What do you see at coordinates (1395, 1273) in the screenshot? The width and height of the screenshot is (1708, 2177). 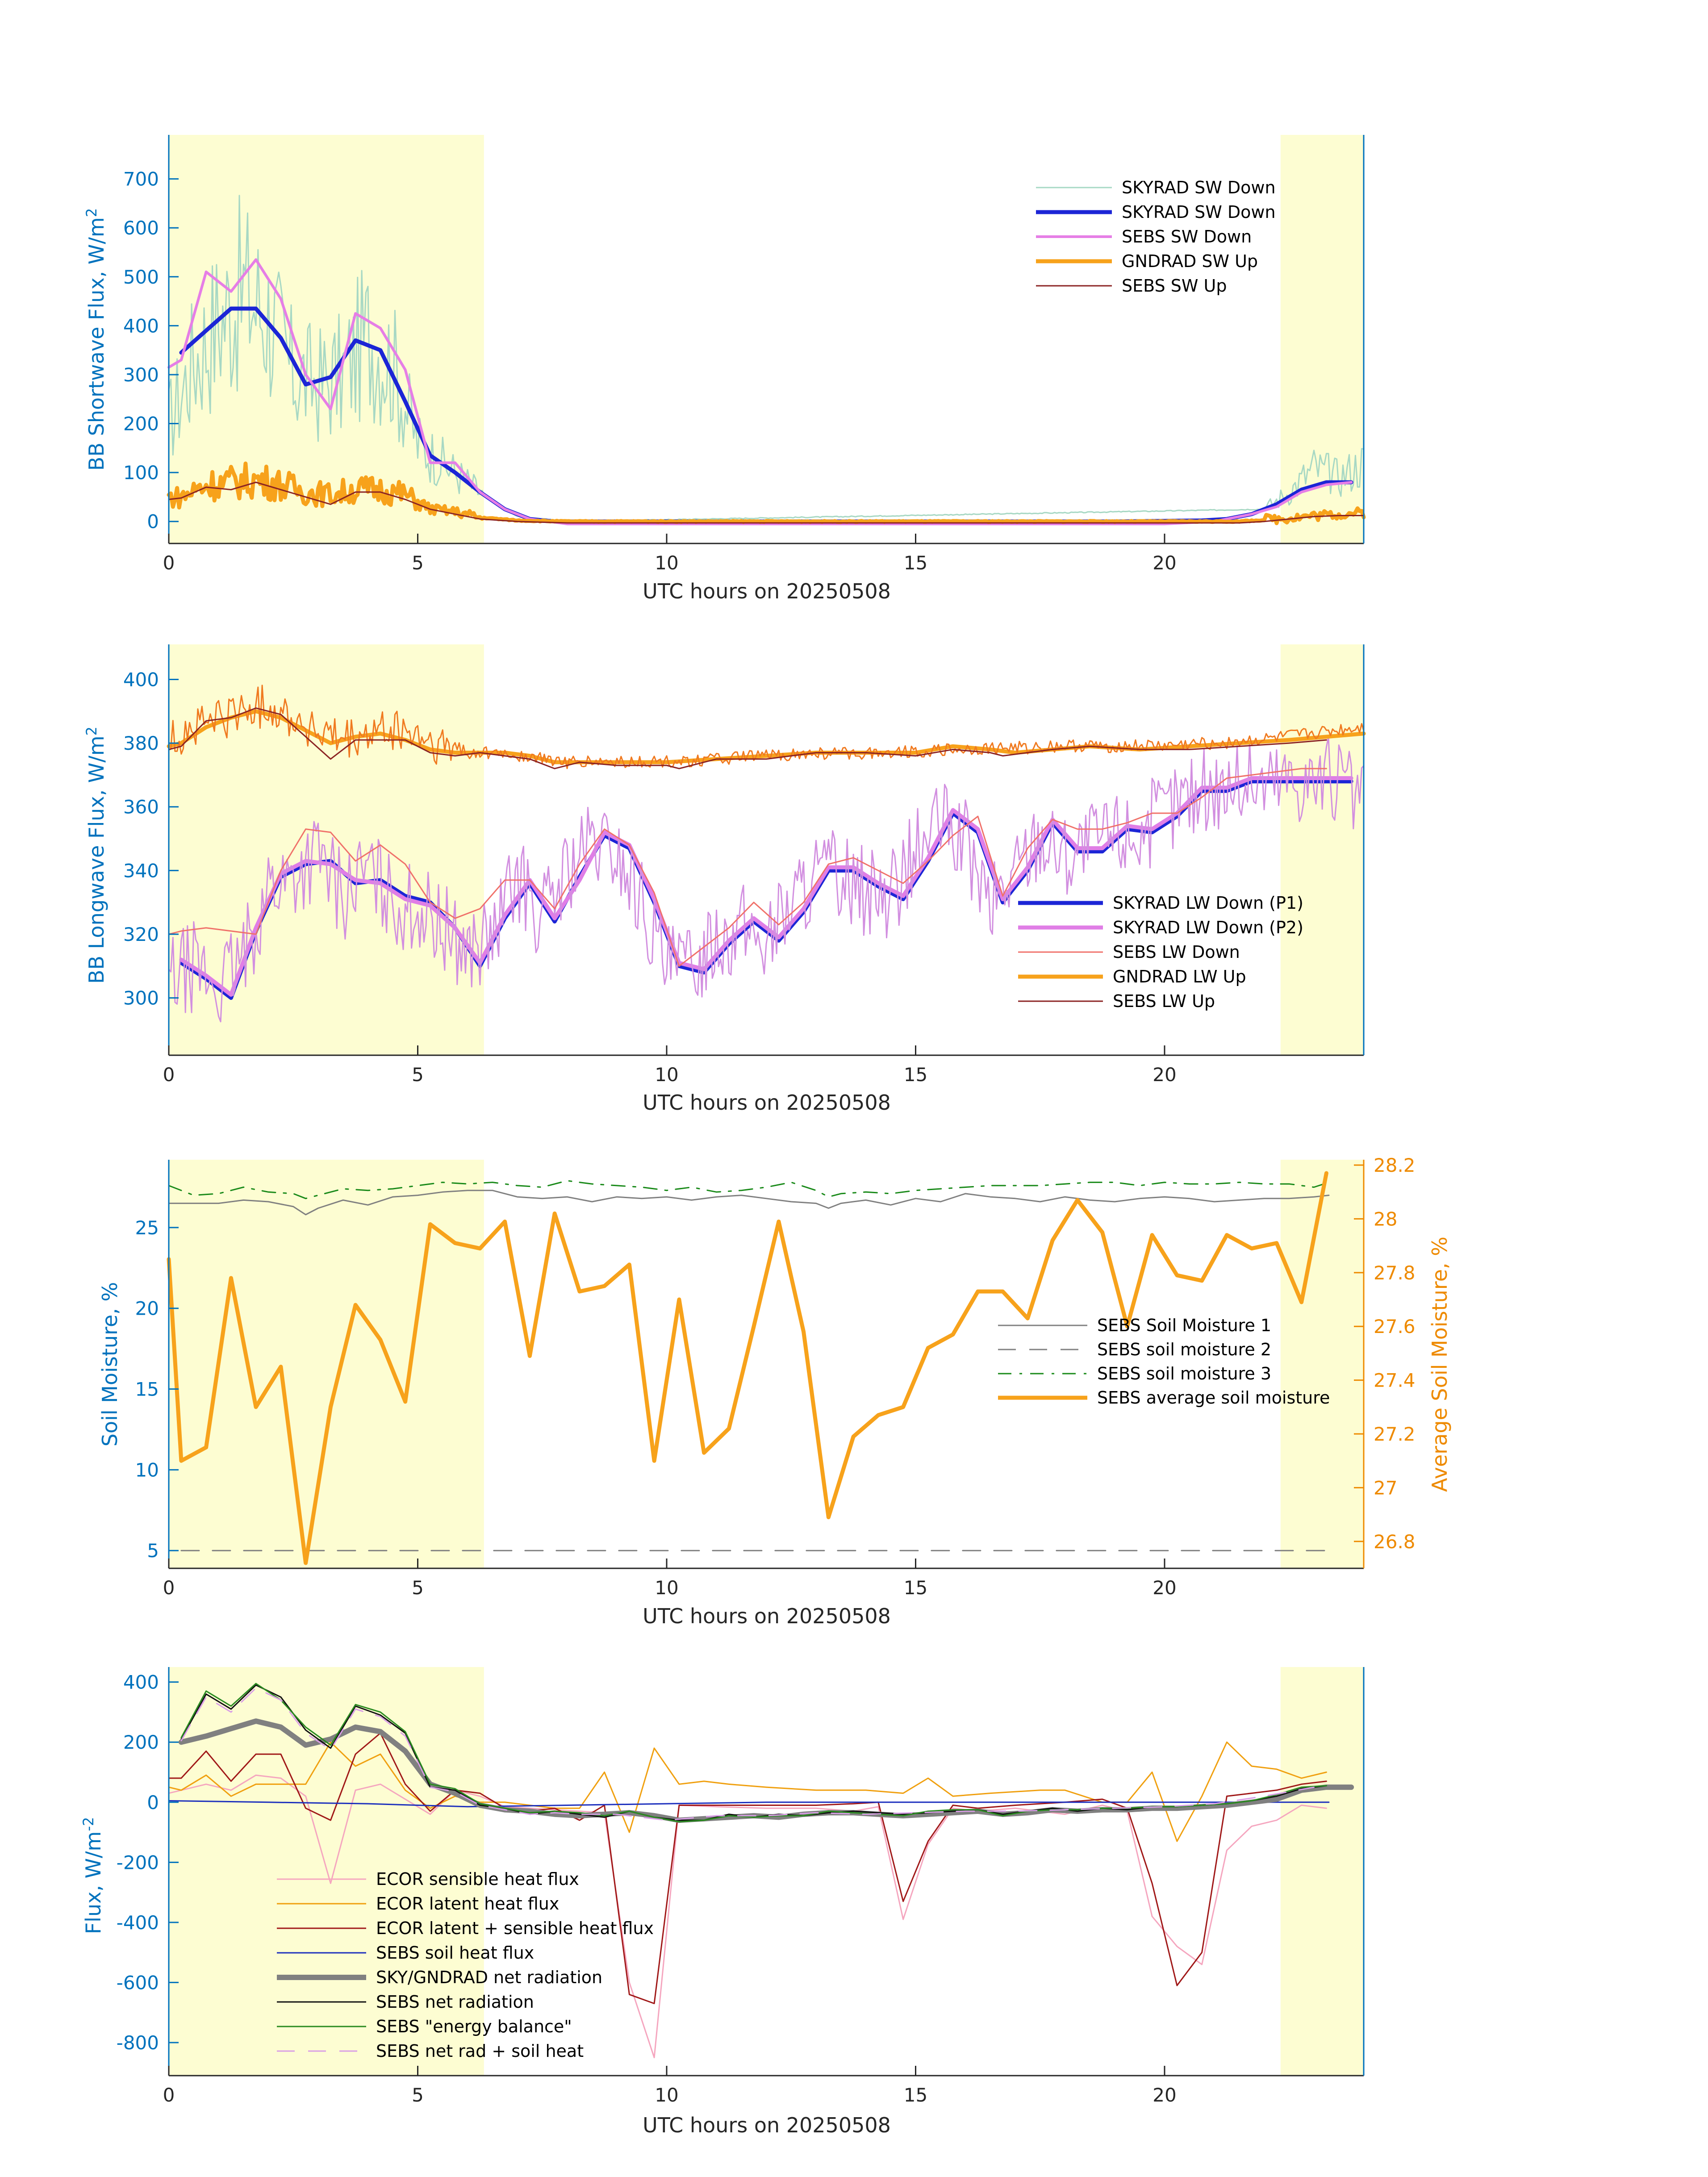 I see `y-right-tick-label: 27.8` at bounding box center [1395, 1273].